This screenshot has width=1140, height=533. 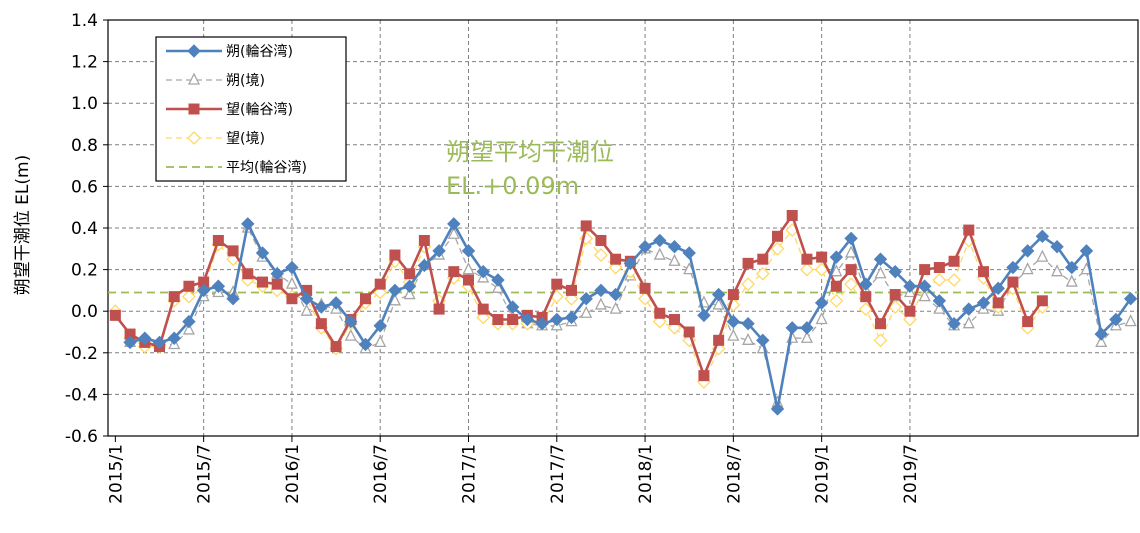 What do you see at coordinates (84, 312) in the screenshot?
I see `y-tick-label: 0.0` at bounding box center [84, 312].